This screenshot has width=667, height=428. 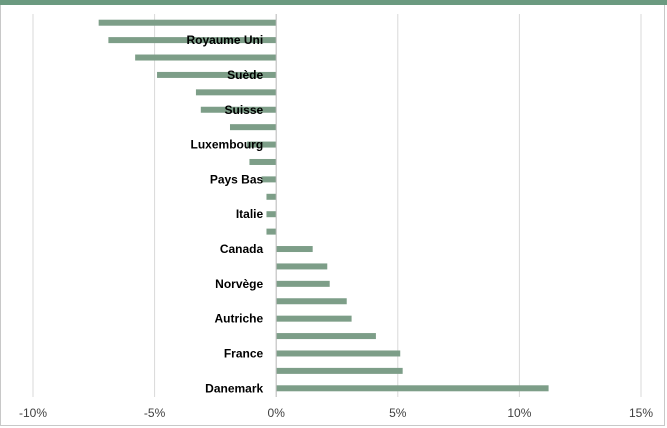 I want to click on x-tick-label: 5%, so click(x=398, y=413).